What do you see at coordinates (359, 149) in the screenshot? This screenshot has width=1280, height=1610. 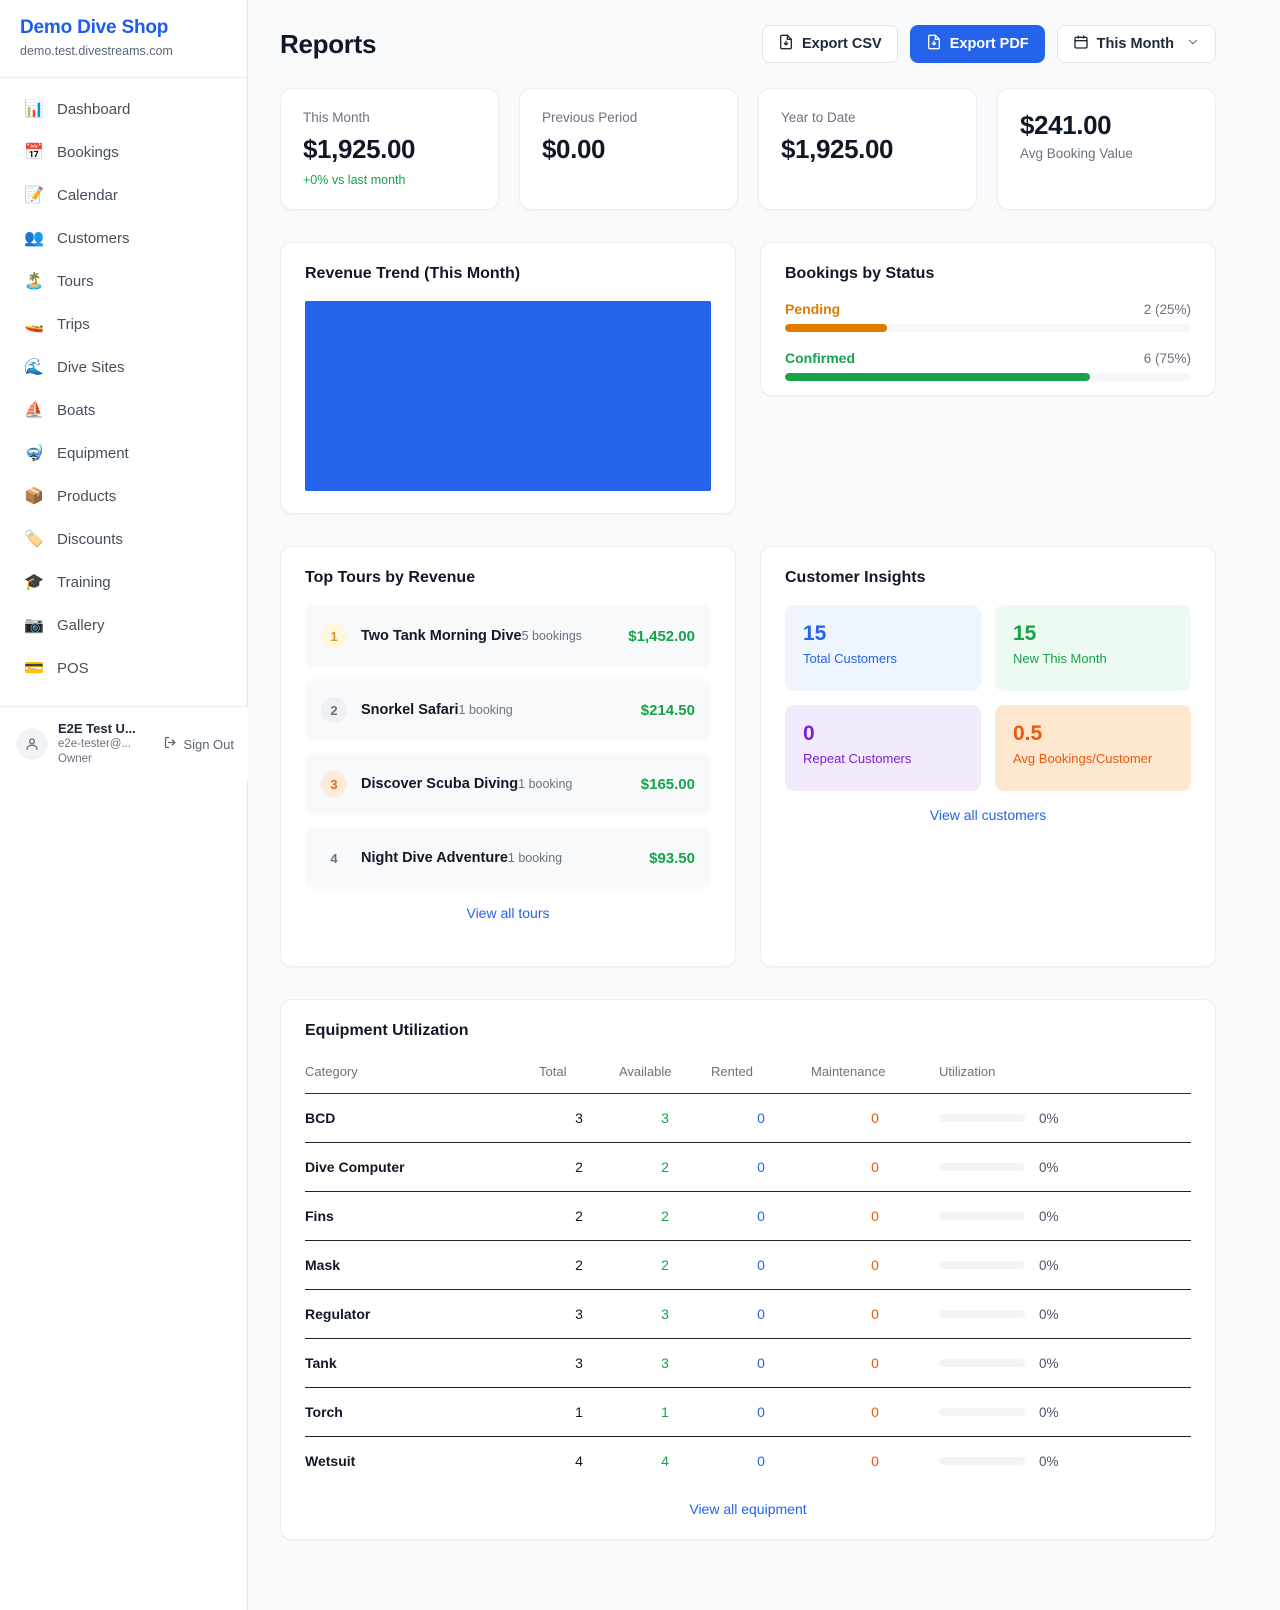 I see `stat-value: $1,925.00` at bounding box center [359, 149].